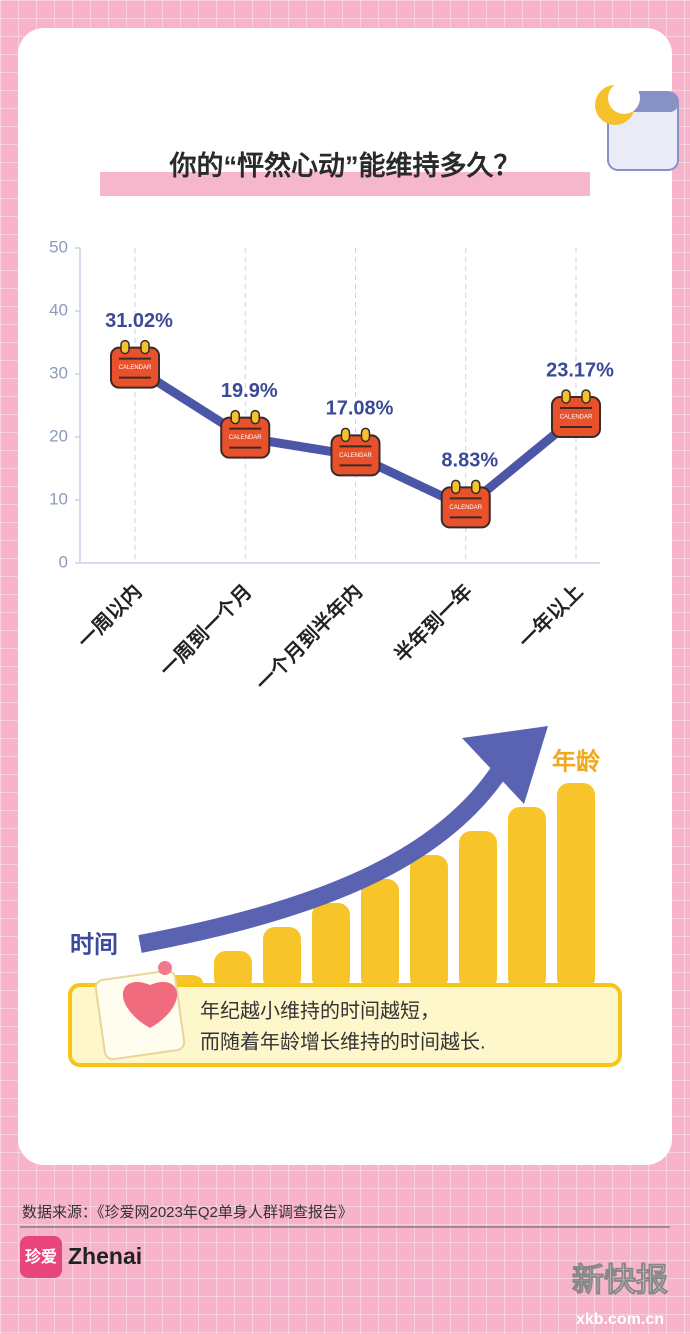 The image size is (690, 1334). I want to click on x-label: 时间, so click(94, 944).